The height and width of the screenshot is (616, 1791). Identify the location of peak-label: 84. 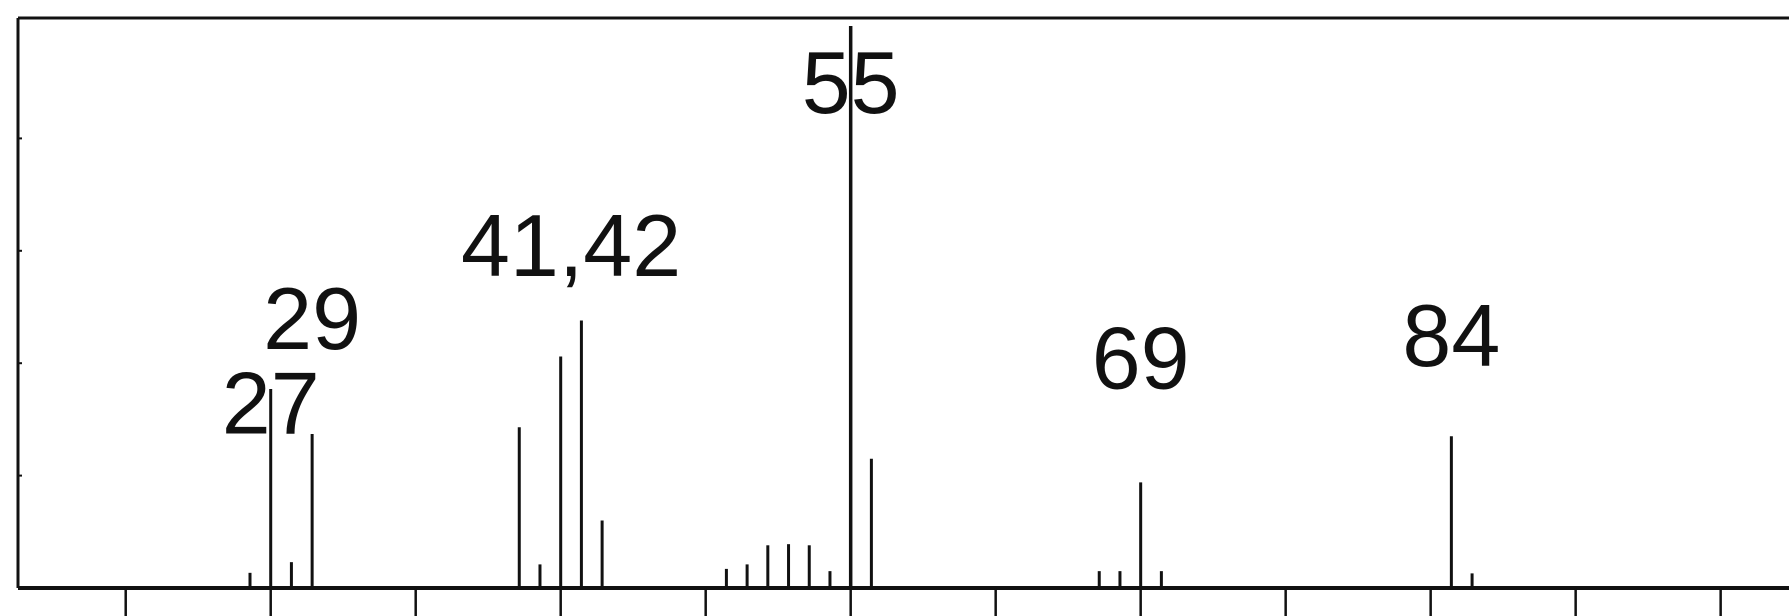
(1451, 335).